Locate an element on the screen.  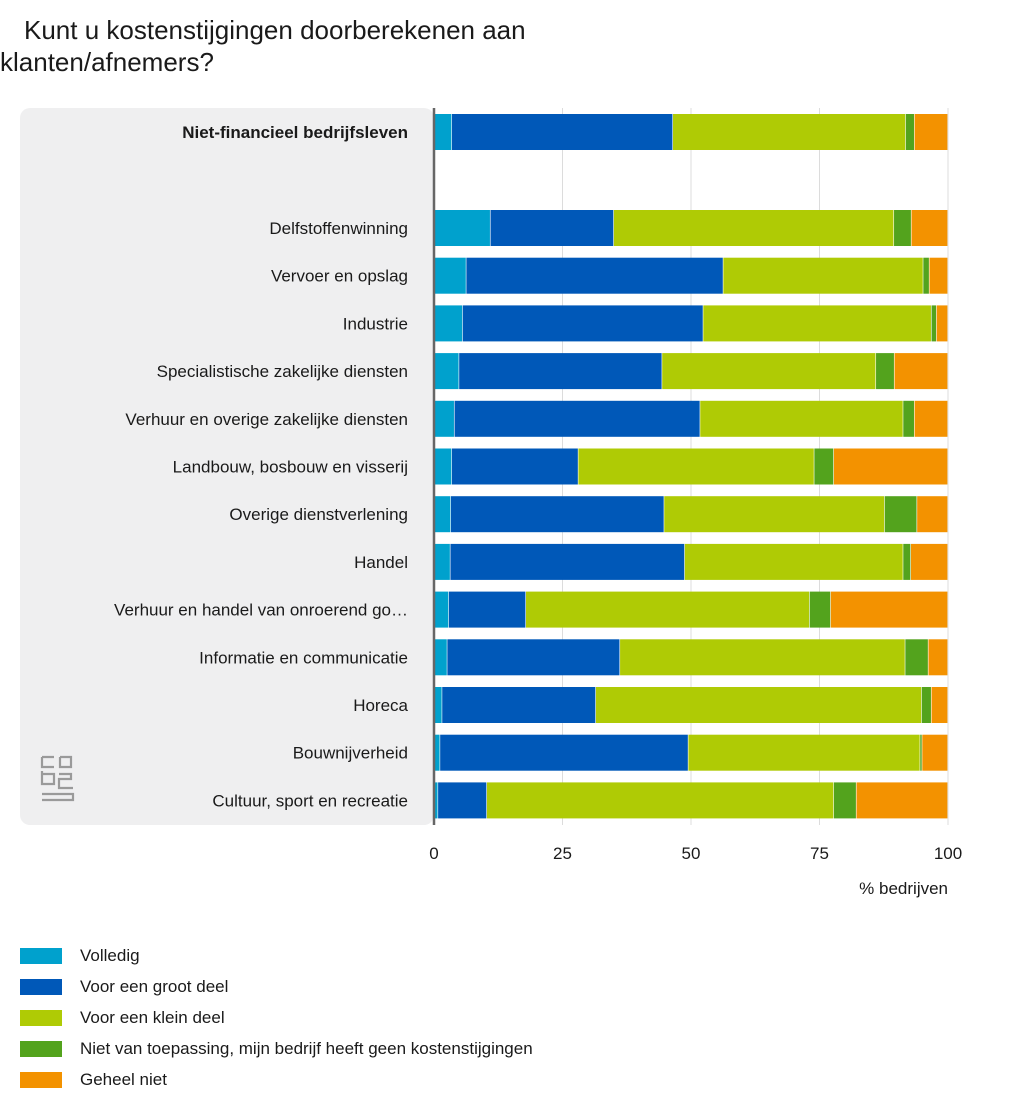
legend-label: Geheel niet is located at coordinates (123, 1079).